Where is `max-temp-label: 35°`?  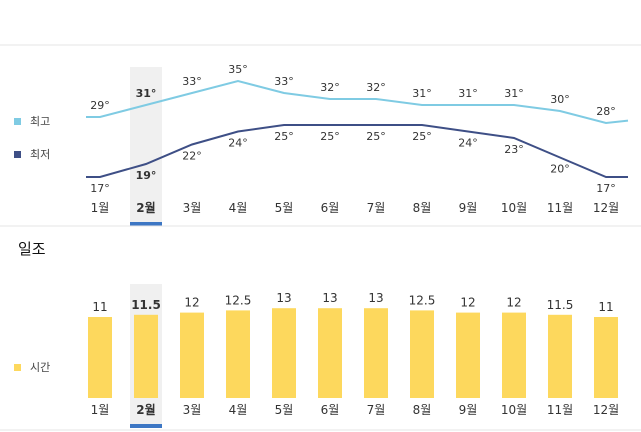
max-temp-label: 35° is located at coordinates (238, 69).